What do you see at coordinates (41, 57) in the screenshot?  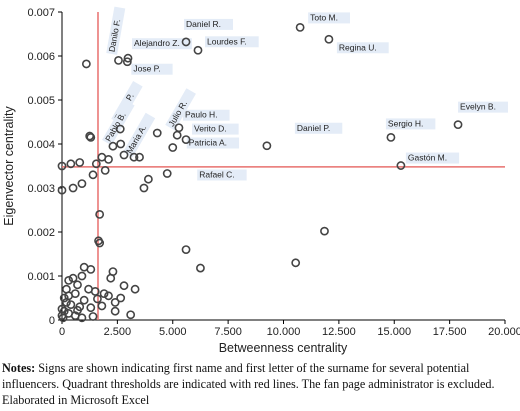 I see `y-tick-label: 0.006` at bounding box center [41, 57].